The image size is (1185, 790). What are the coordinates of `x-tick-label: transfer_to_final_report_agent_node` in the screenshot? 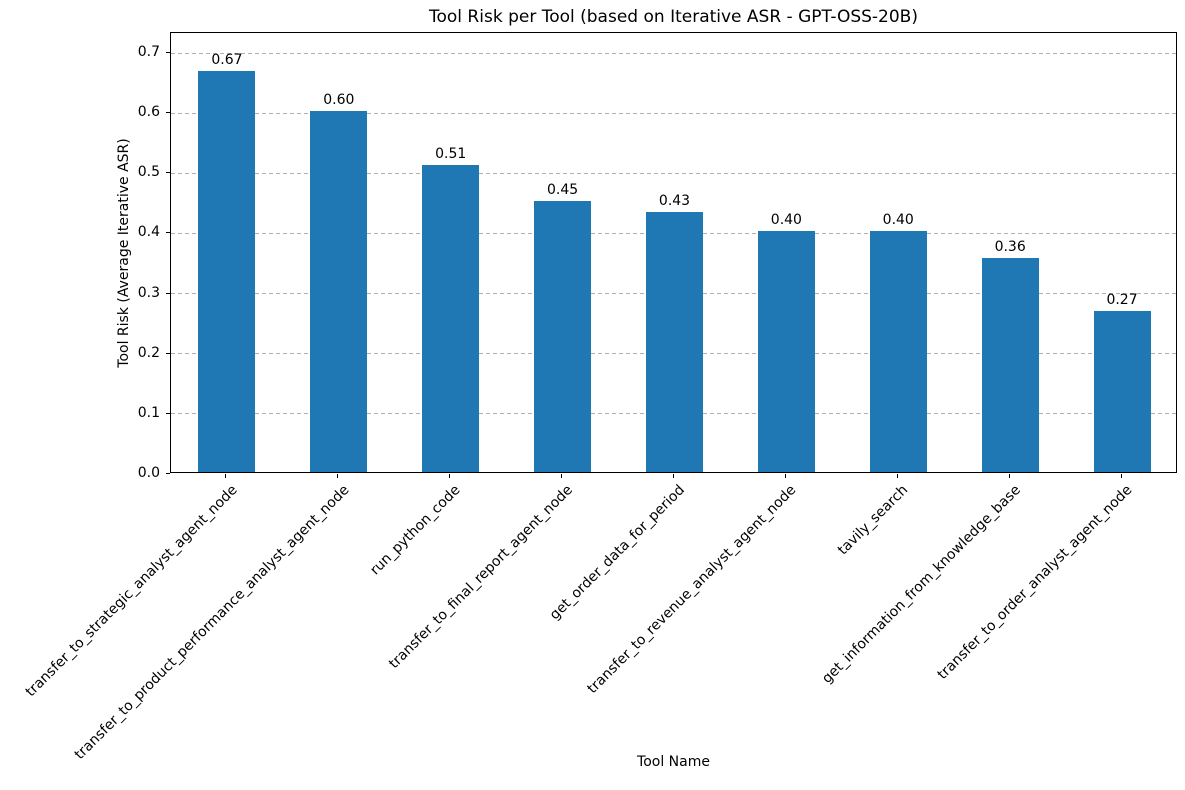 It's located at (480, 577).